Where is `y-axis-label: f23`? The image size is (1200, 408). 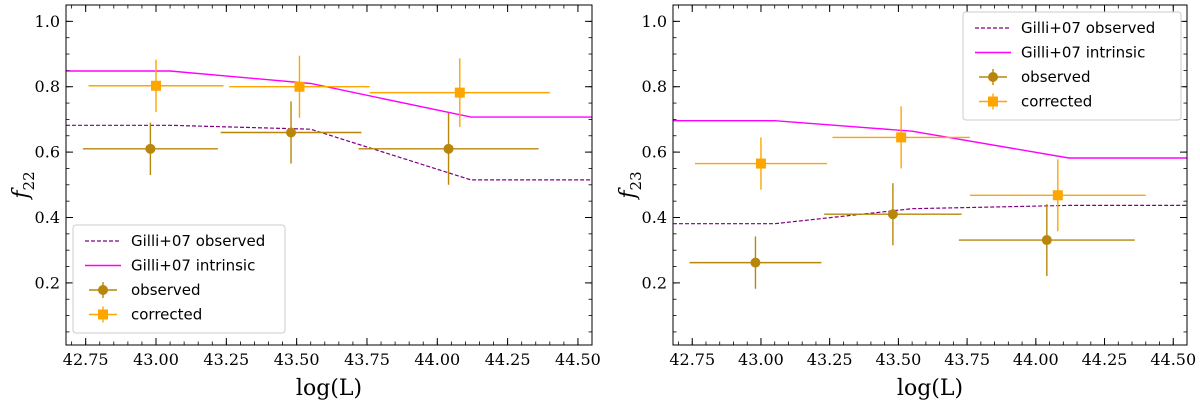
y-axis-label: f23 is located at coordinates (630, 185).